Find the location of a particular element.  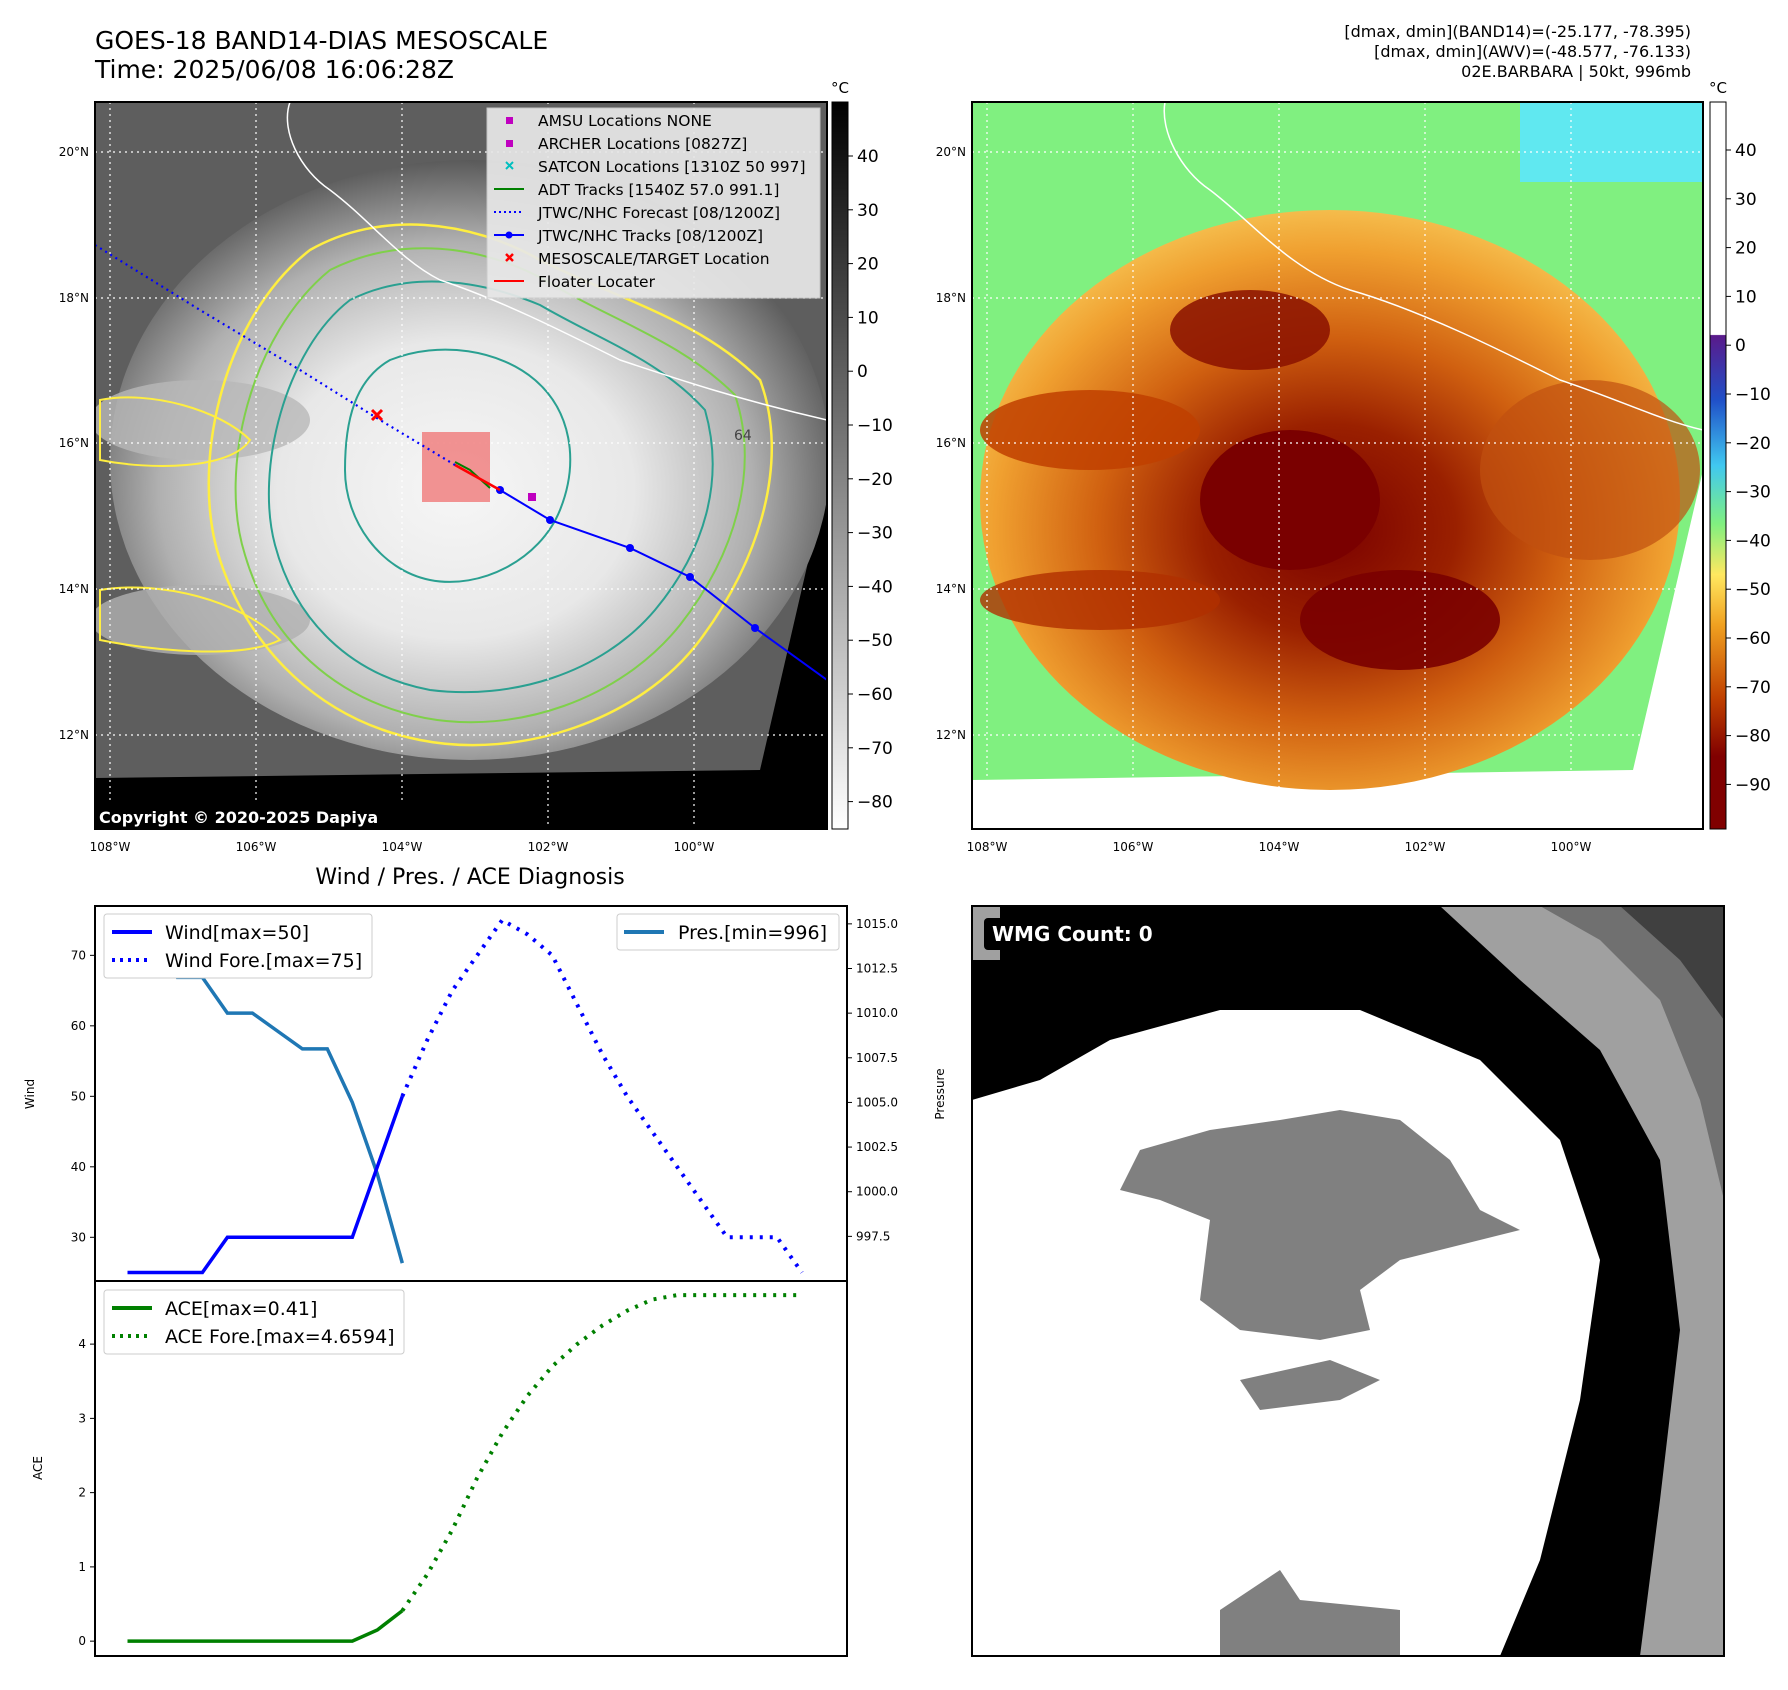

wmg-badge-bg is located at coordinates (1074, 934).